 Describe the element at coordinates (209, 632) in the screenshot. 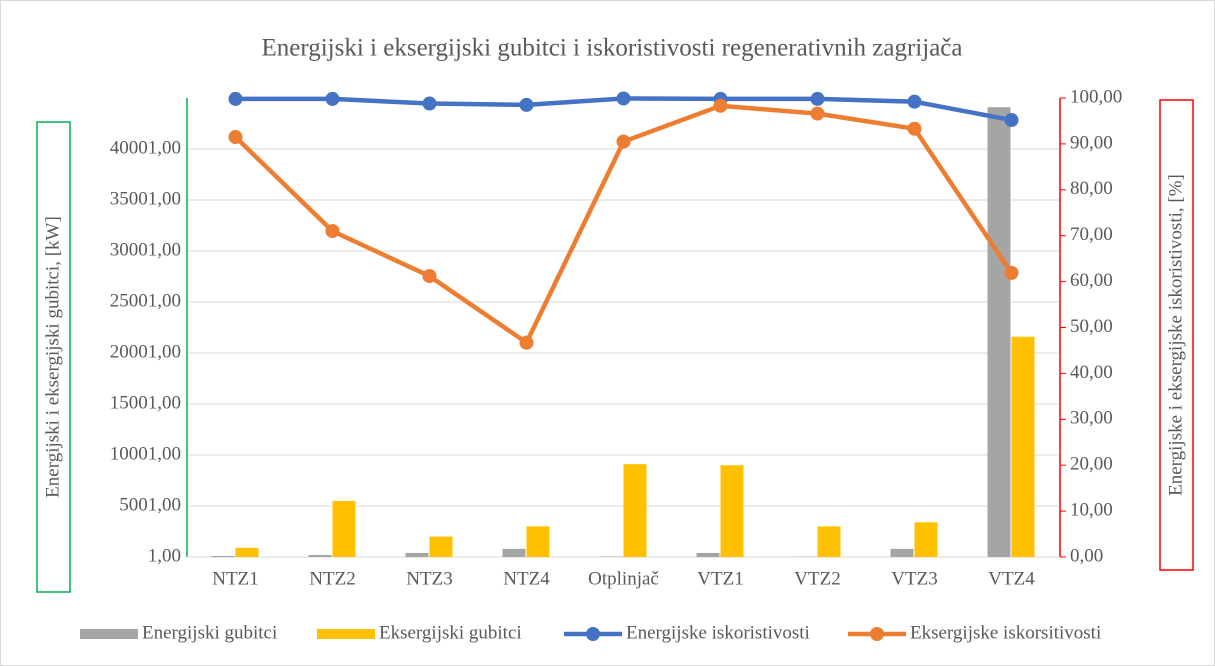

I see `legend-label: Energijski gubitci` at that location.